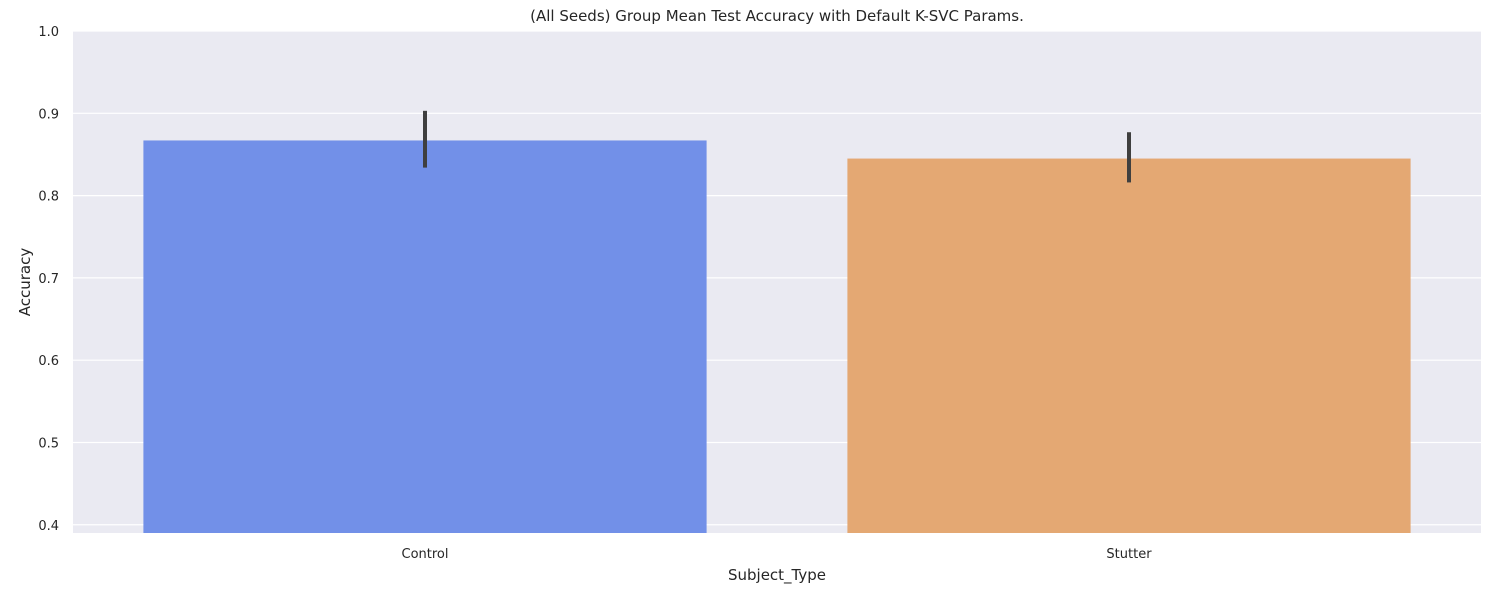 This screenshot has height=600, width=1500. What do you see at coordinates (48, 197) in the screenshot?
I see `y-tick-label: 0.8` at bounding box center [48, 197].